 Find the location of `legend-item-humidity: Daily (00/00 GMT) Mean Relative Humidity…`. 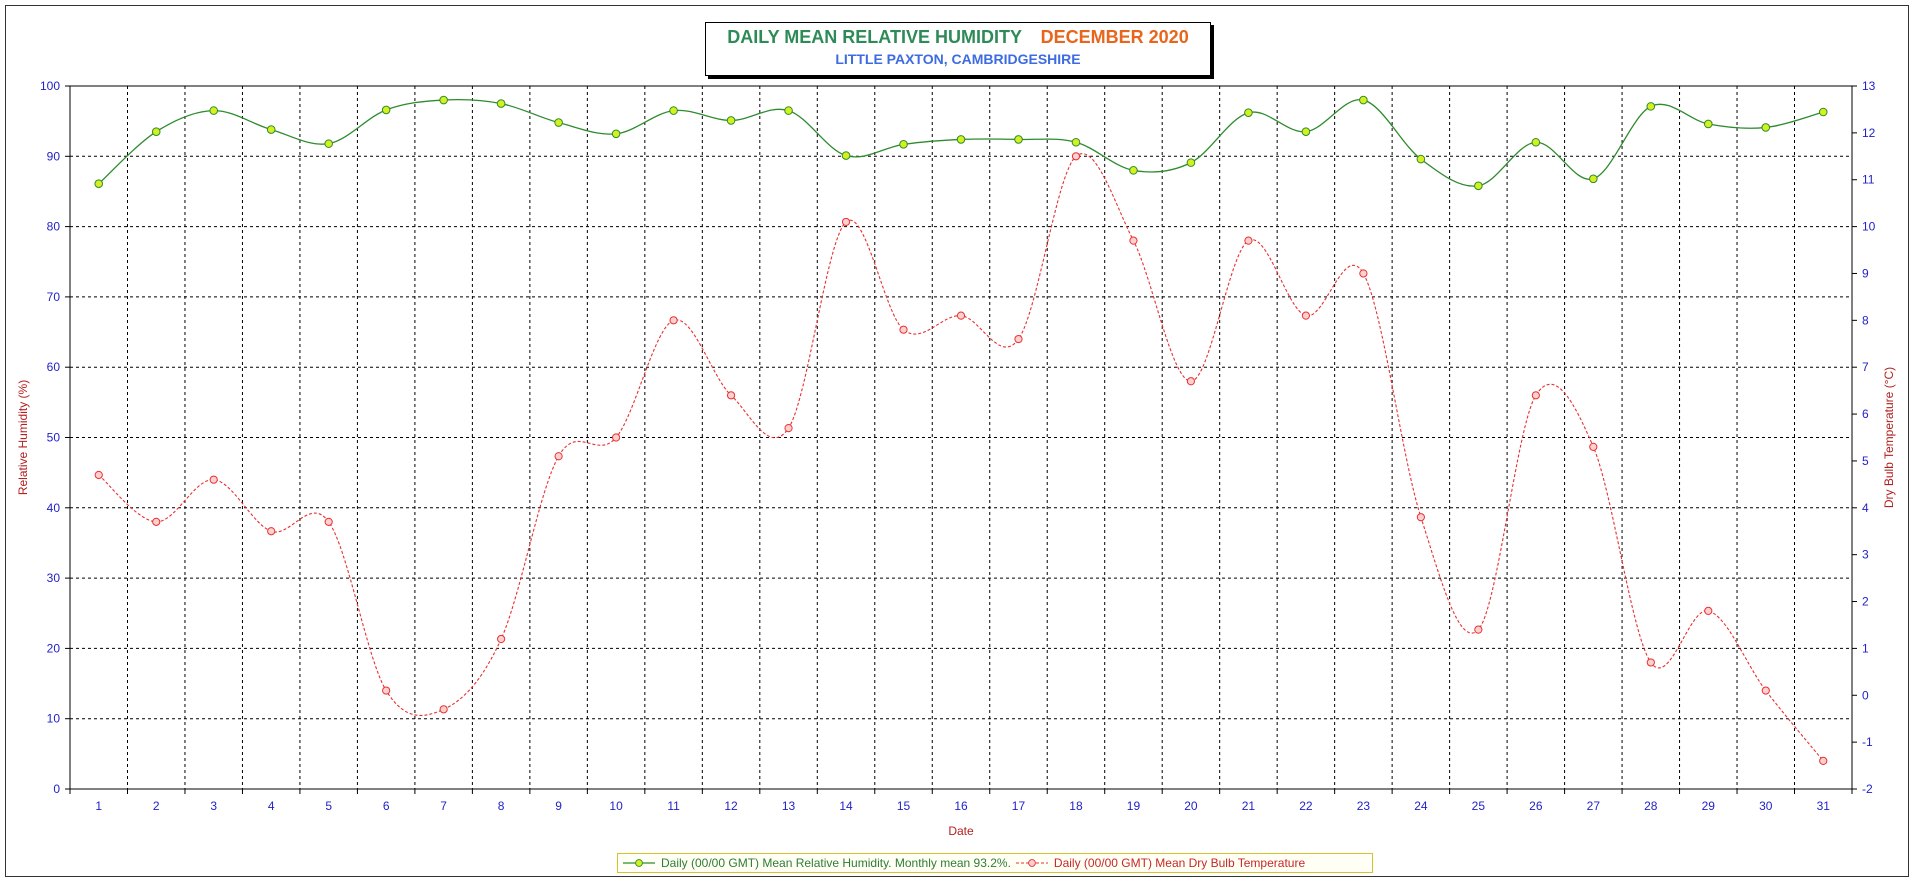

legend-item-humidity: Daily (00/00 GMT) Mean Relative Humidity… is located at coordinates (816, 863).